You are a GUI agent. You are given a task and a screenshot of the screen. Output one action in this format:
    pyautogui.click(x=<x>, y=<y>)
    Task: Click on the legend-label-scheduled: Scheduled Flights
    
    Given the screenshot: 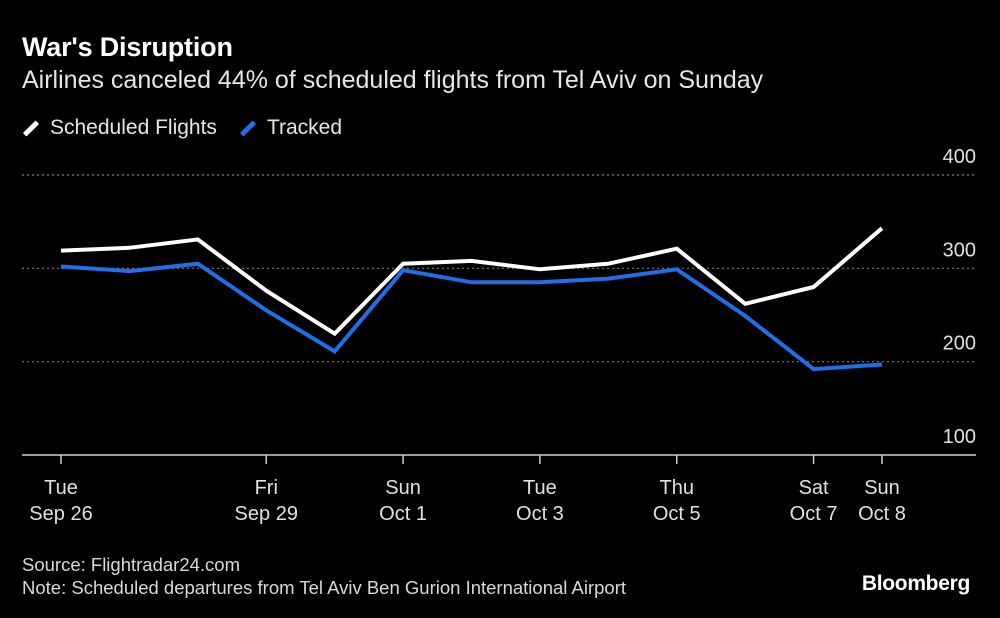 What is the action you would take?
    pyautogui.click(x=133, y=127)
    